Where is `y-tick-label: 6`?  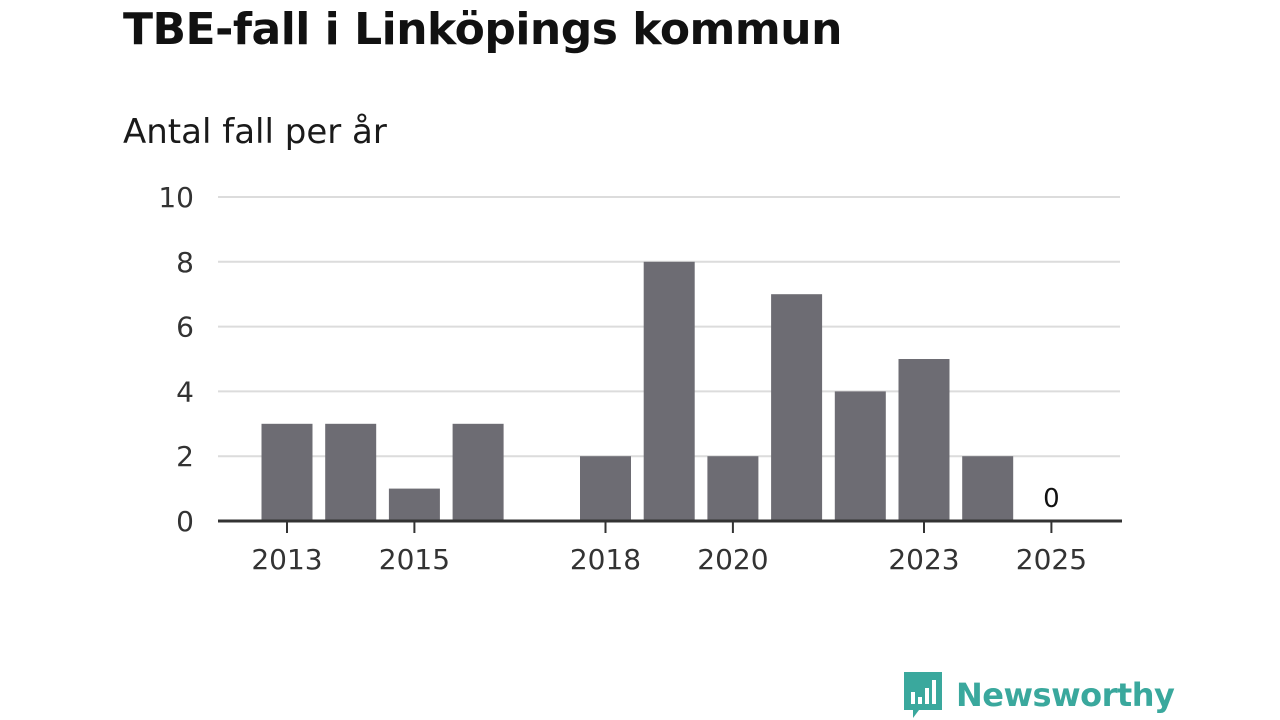 y-tick-label: 6 is located at coordinates (185, 327).